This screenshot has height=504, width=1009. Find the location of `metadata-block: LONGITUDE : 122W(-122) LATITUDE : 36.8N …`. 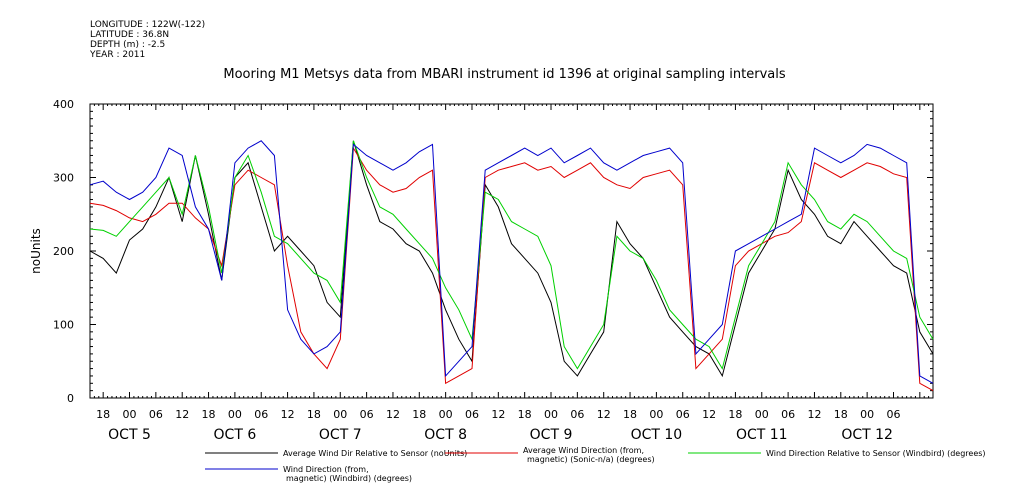

metadata-block: LONGITUDE : 122W(-122) LATITUDE : 36.8N … is located at coordinates (147, 40).